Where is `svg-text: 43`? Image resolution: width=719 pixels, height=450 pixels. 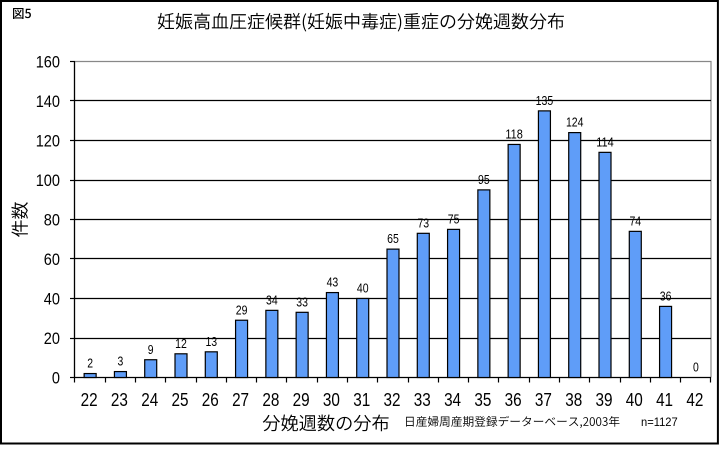 svg-text: 43 is located at coordinates (333, 283).